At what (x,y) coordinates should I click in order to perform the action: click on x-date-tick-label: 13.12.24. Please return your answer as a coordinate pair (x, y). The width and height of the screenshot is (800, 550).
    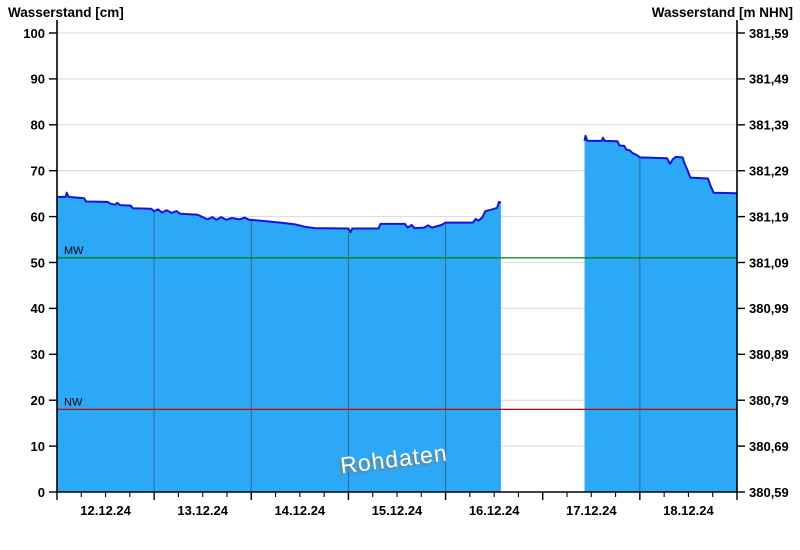
    Looking at the image, I should click on (202, 510).